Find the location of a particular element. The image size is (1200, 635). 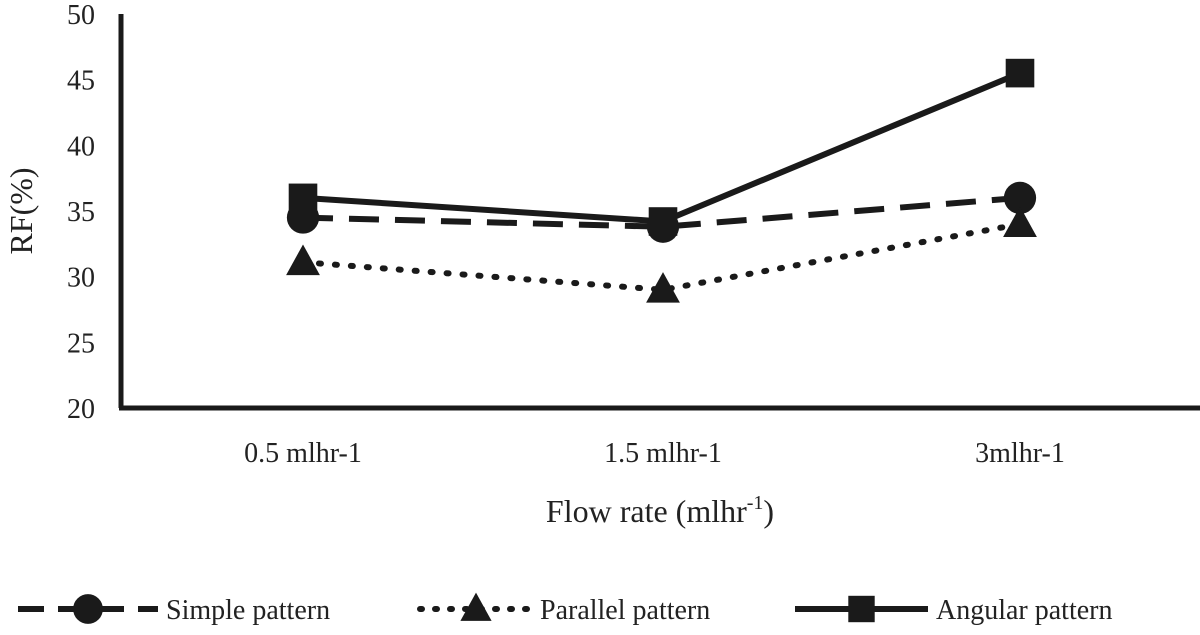

y-tick-label: 35 is located at coordinates (81, 212).